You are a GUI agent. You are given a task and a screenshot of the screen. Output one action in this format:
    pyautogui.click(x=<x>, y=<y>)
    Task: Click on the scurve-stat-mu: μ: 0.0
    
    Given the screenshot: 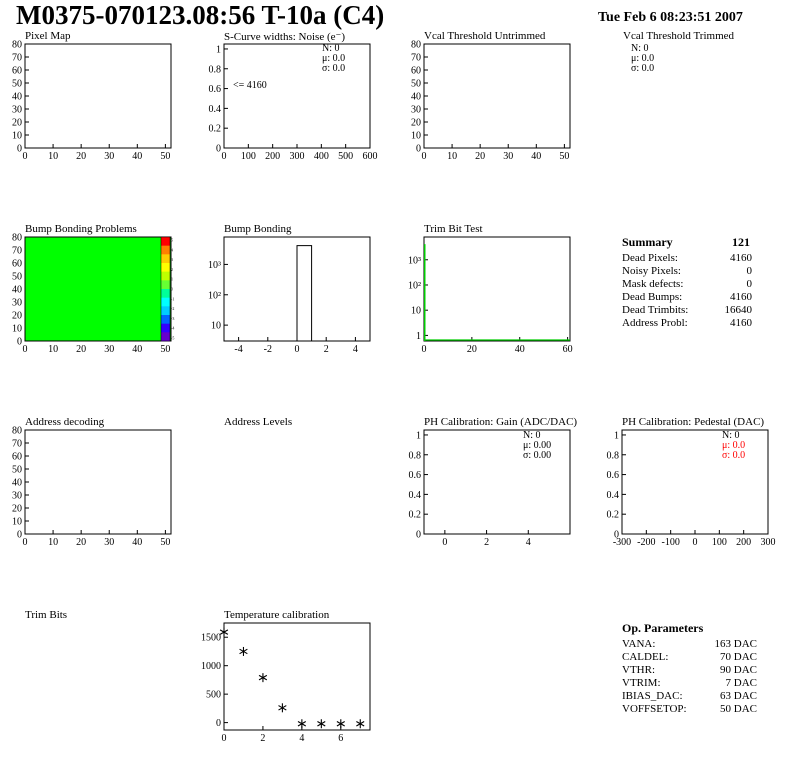 What is the action you would take?
    pyautogui.click(x=334, y=58)
    